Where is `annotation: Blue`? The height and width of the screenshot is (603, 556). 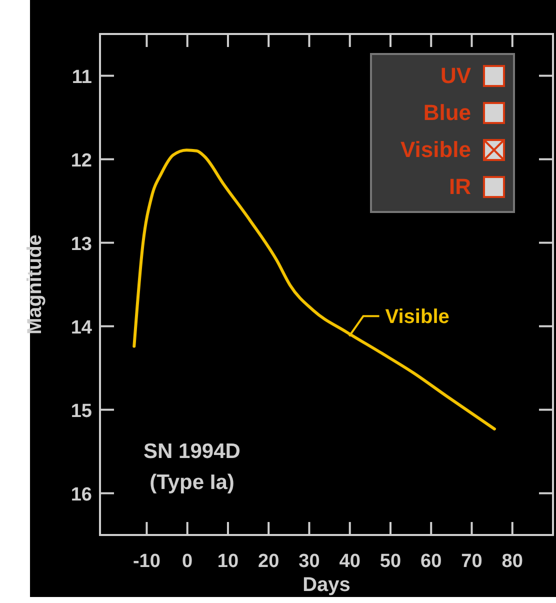 annotation: Blue is located at coordinates (447, 112).